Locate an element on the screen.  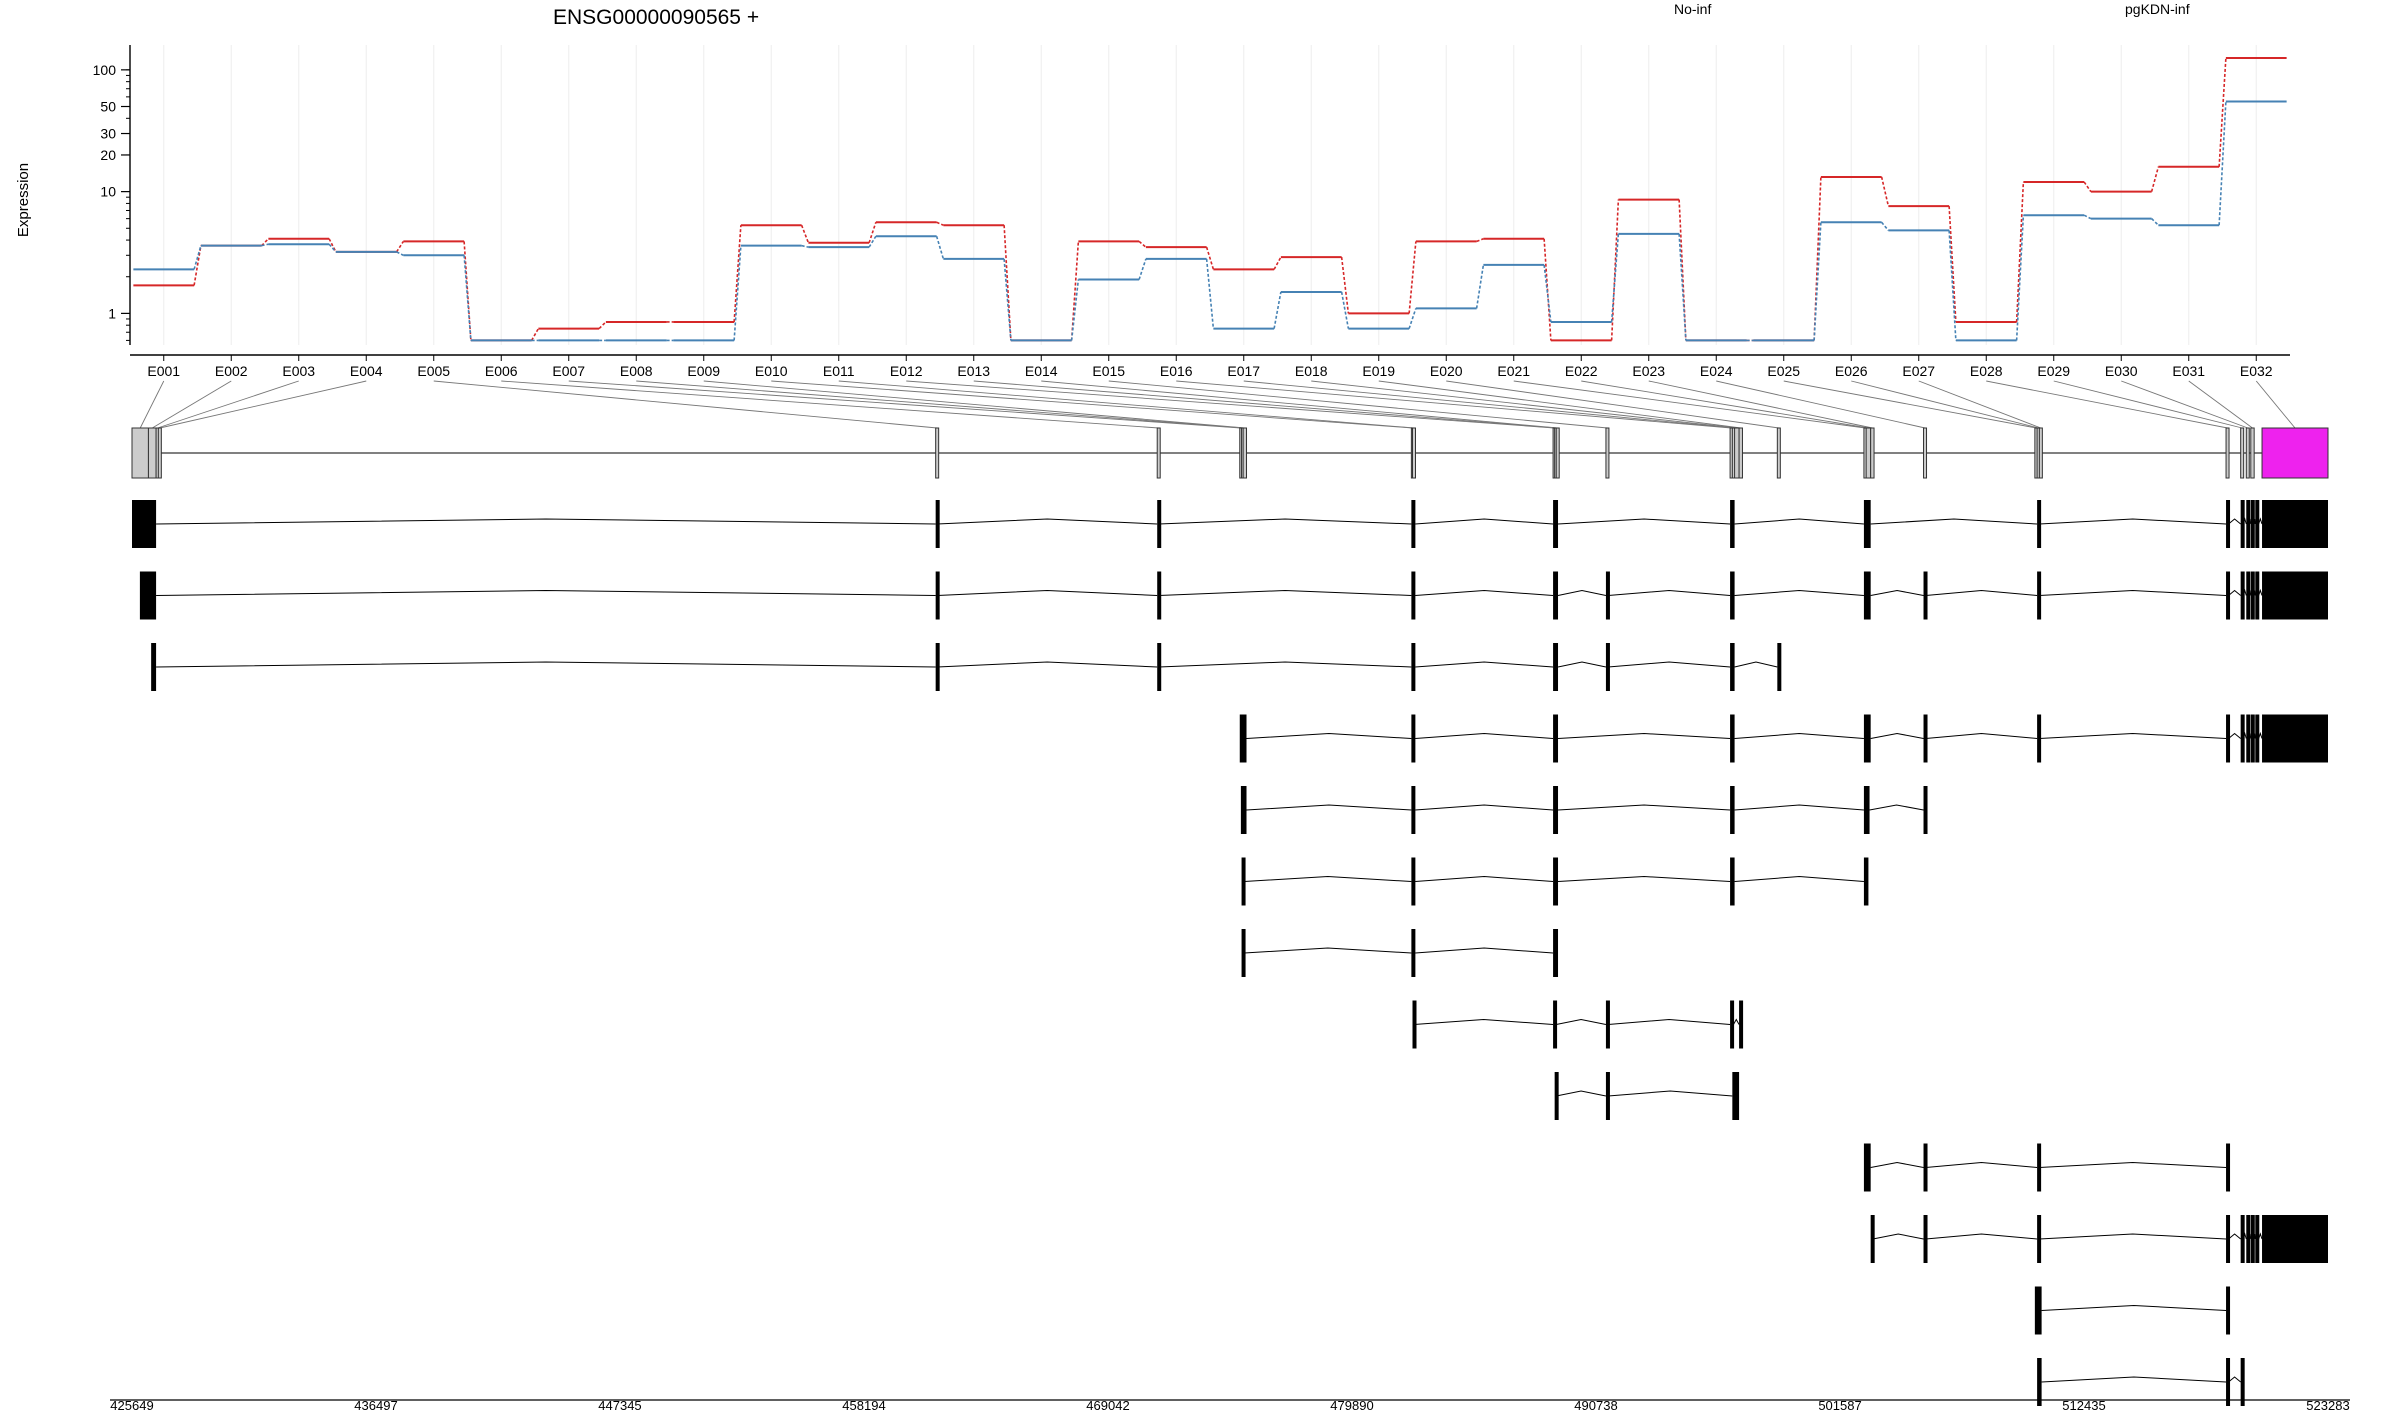
genomic-tick-label: 512435 is located at coordinates (2083, 1404).